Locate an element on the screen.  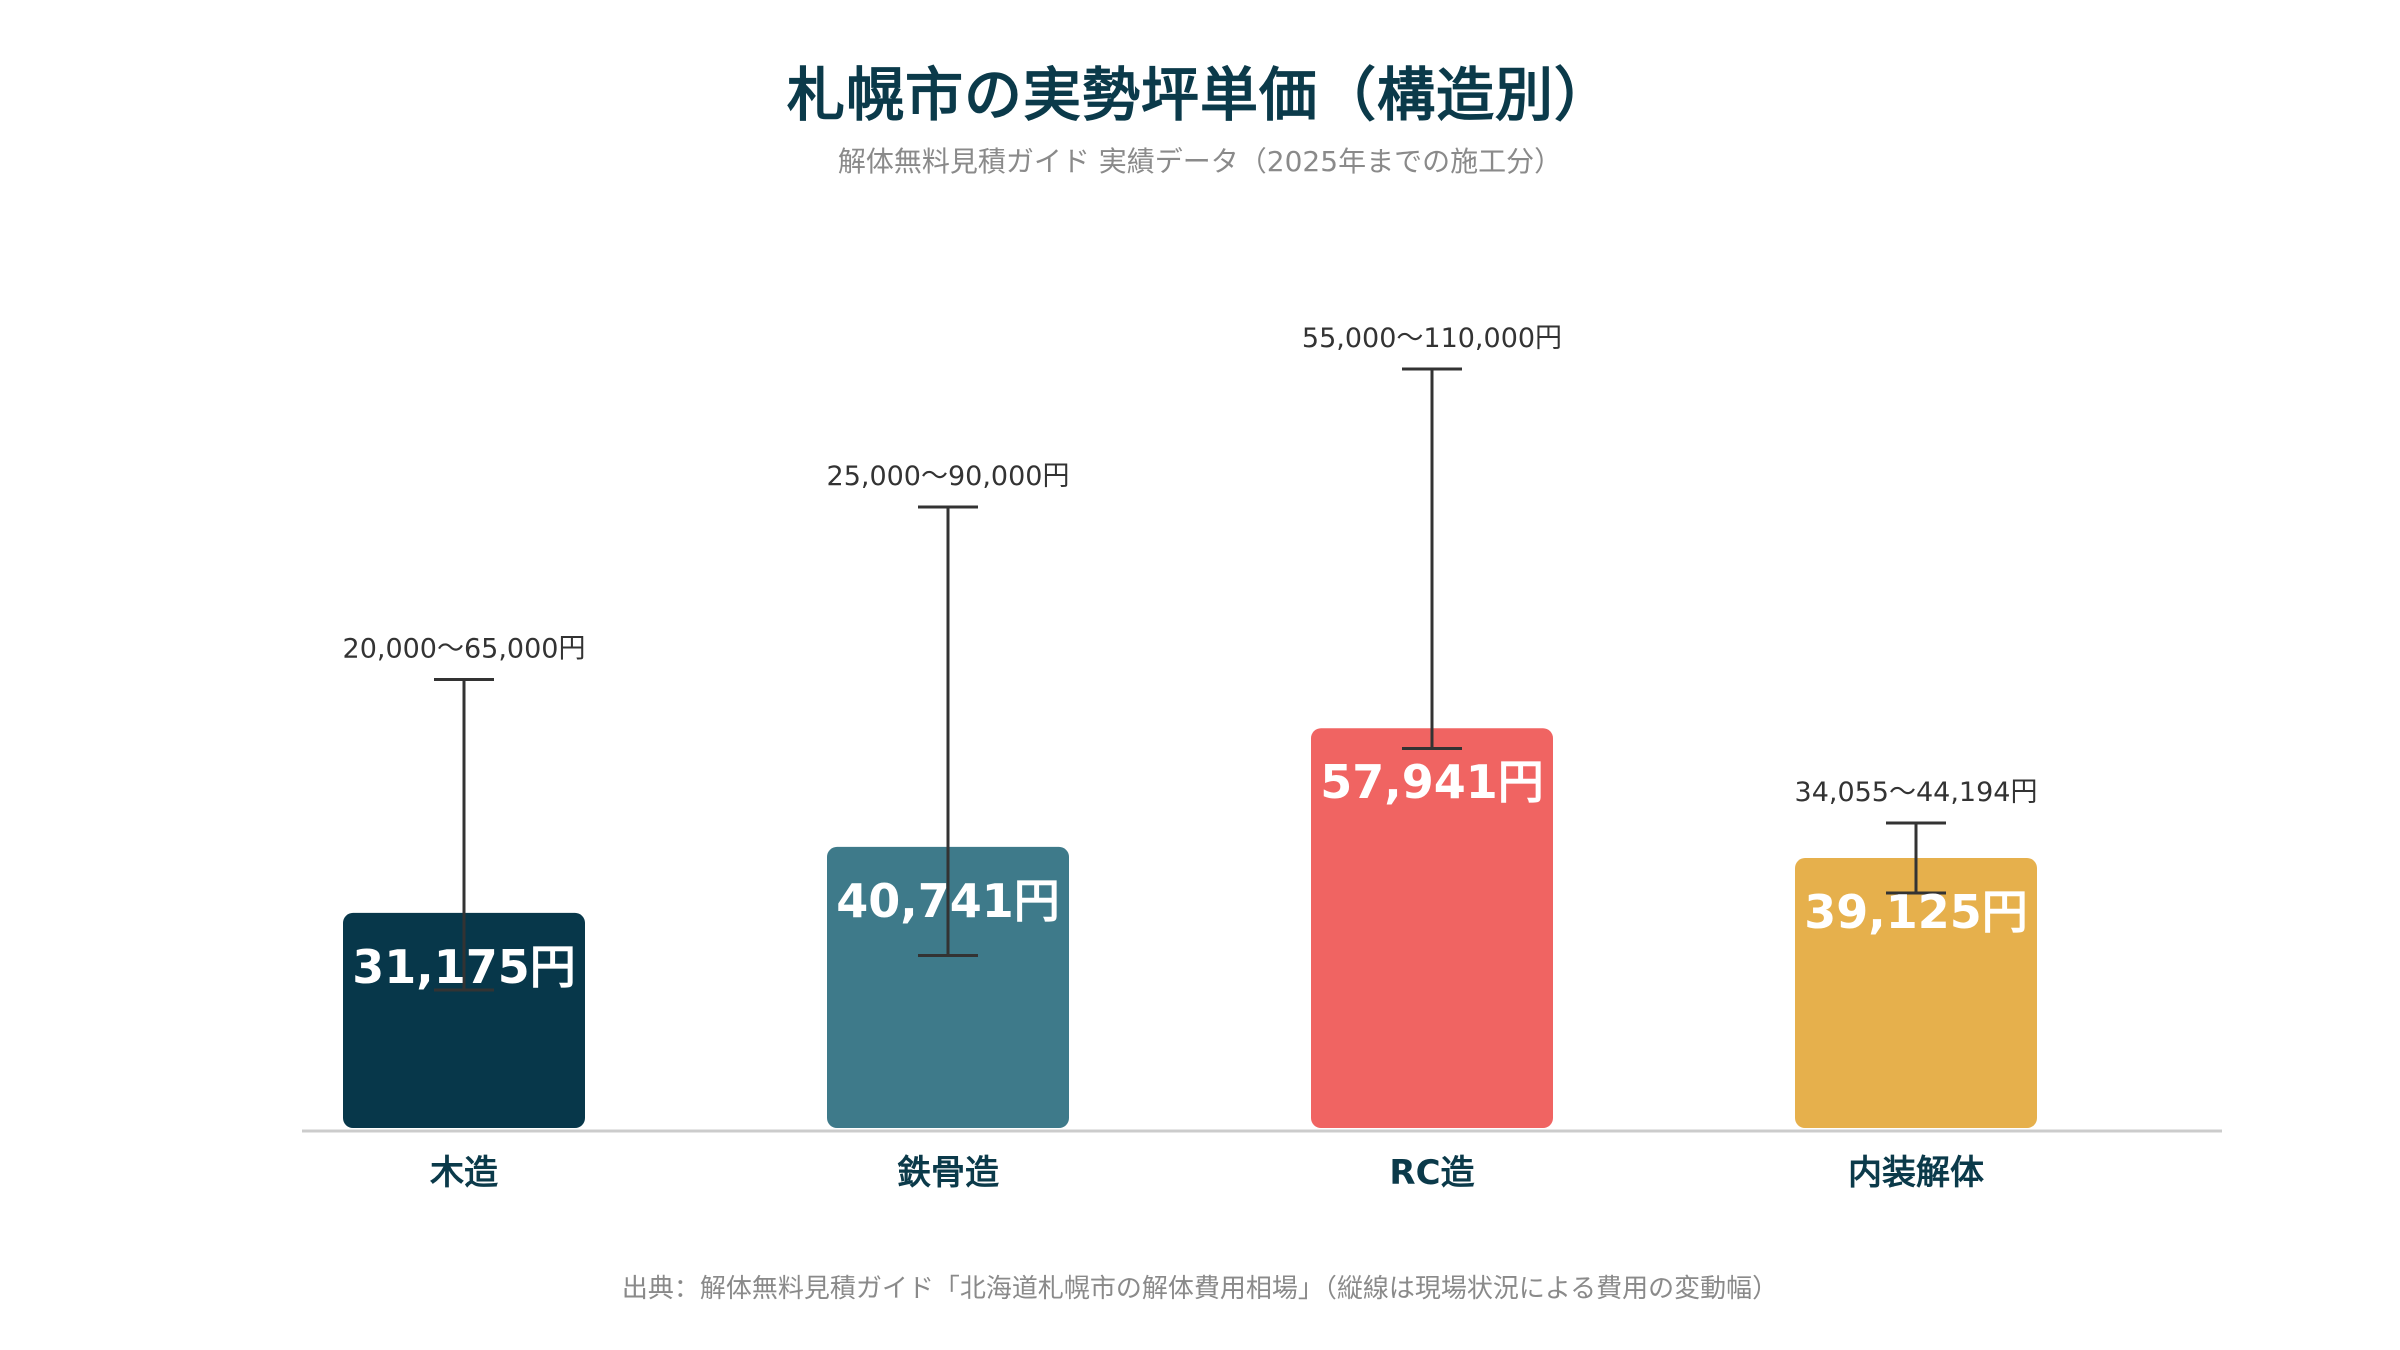
value-label: 39,125円 is located at coordinates (1916, 912).